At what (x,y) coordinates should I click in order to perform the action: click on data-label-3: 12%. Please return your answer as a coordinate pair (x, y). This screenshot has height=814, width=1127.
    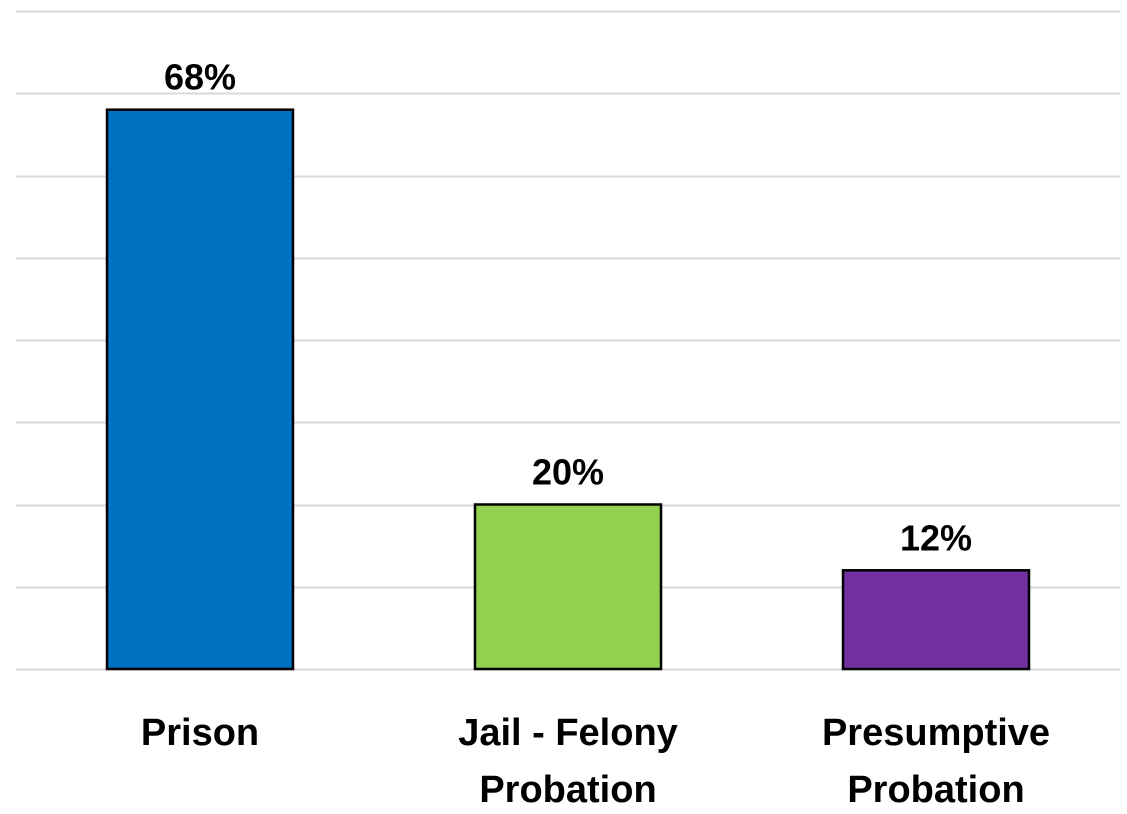
    Looking at the image, I should click on (936, 537).